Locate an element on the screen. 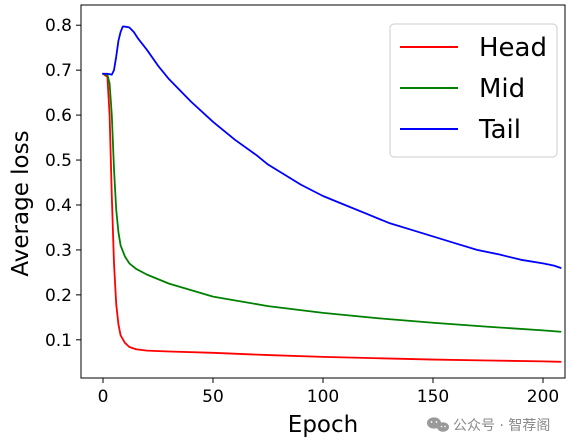 Image resolution: width=586 pixels, height=447 pixels. legend-label-tail: Tail is located at coordinates (499, 130).